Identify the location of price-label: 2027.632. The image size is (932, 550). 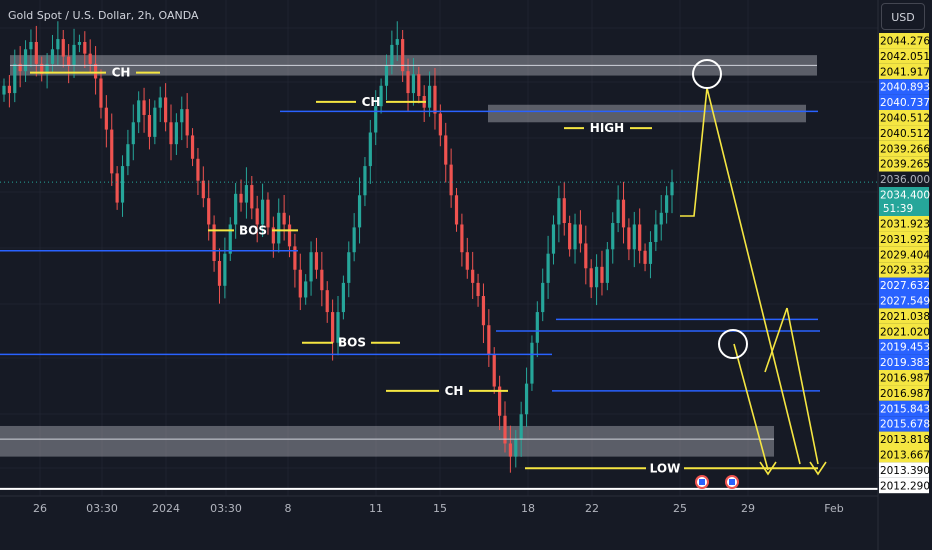
(905, 286).